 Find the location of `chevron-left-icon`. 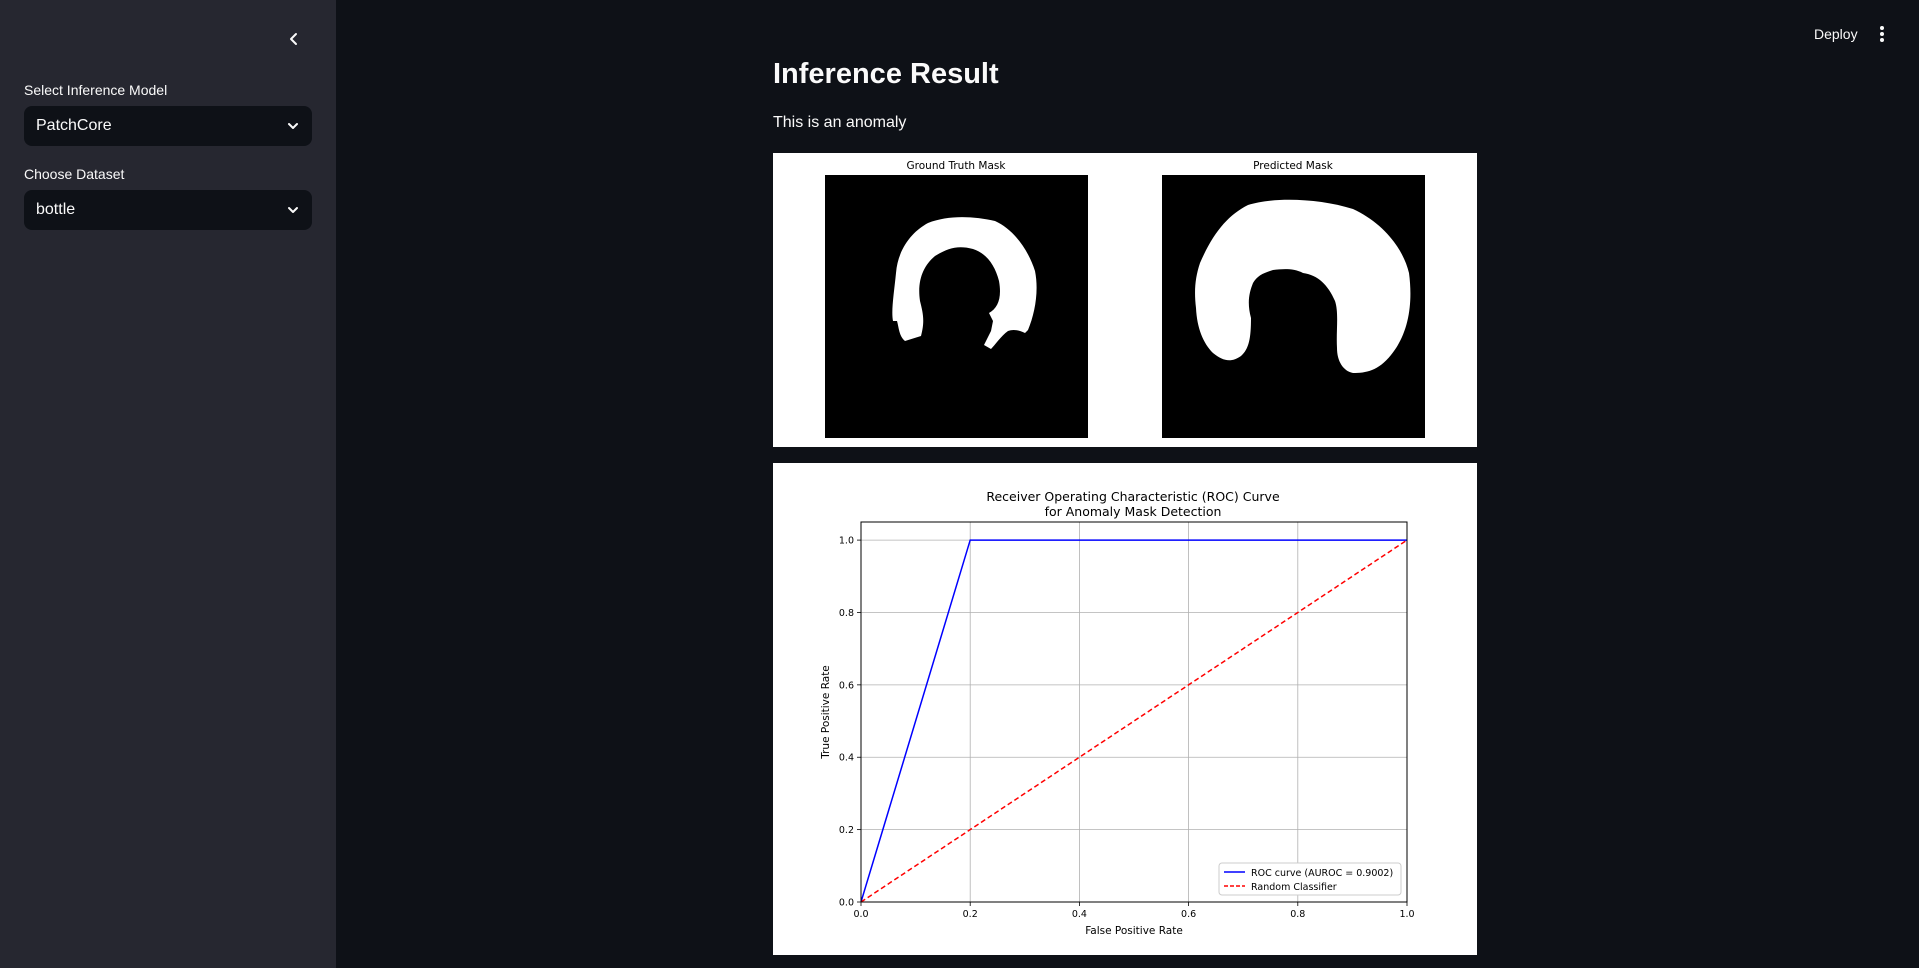

chevron-left-icon is located at coordinates (293, 39).